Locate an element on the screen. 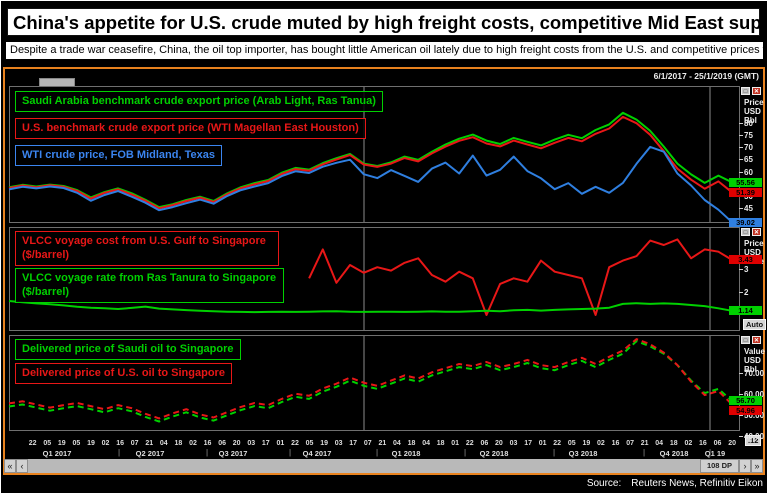 The height and width of the screenshot is (494, 768). decimal-button: .12 is located at coordinates (753, 440).